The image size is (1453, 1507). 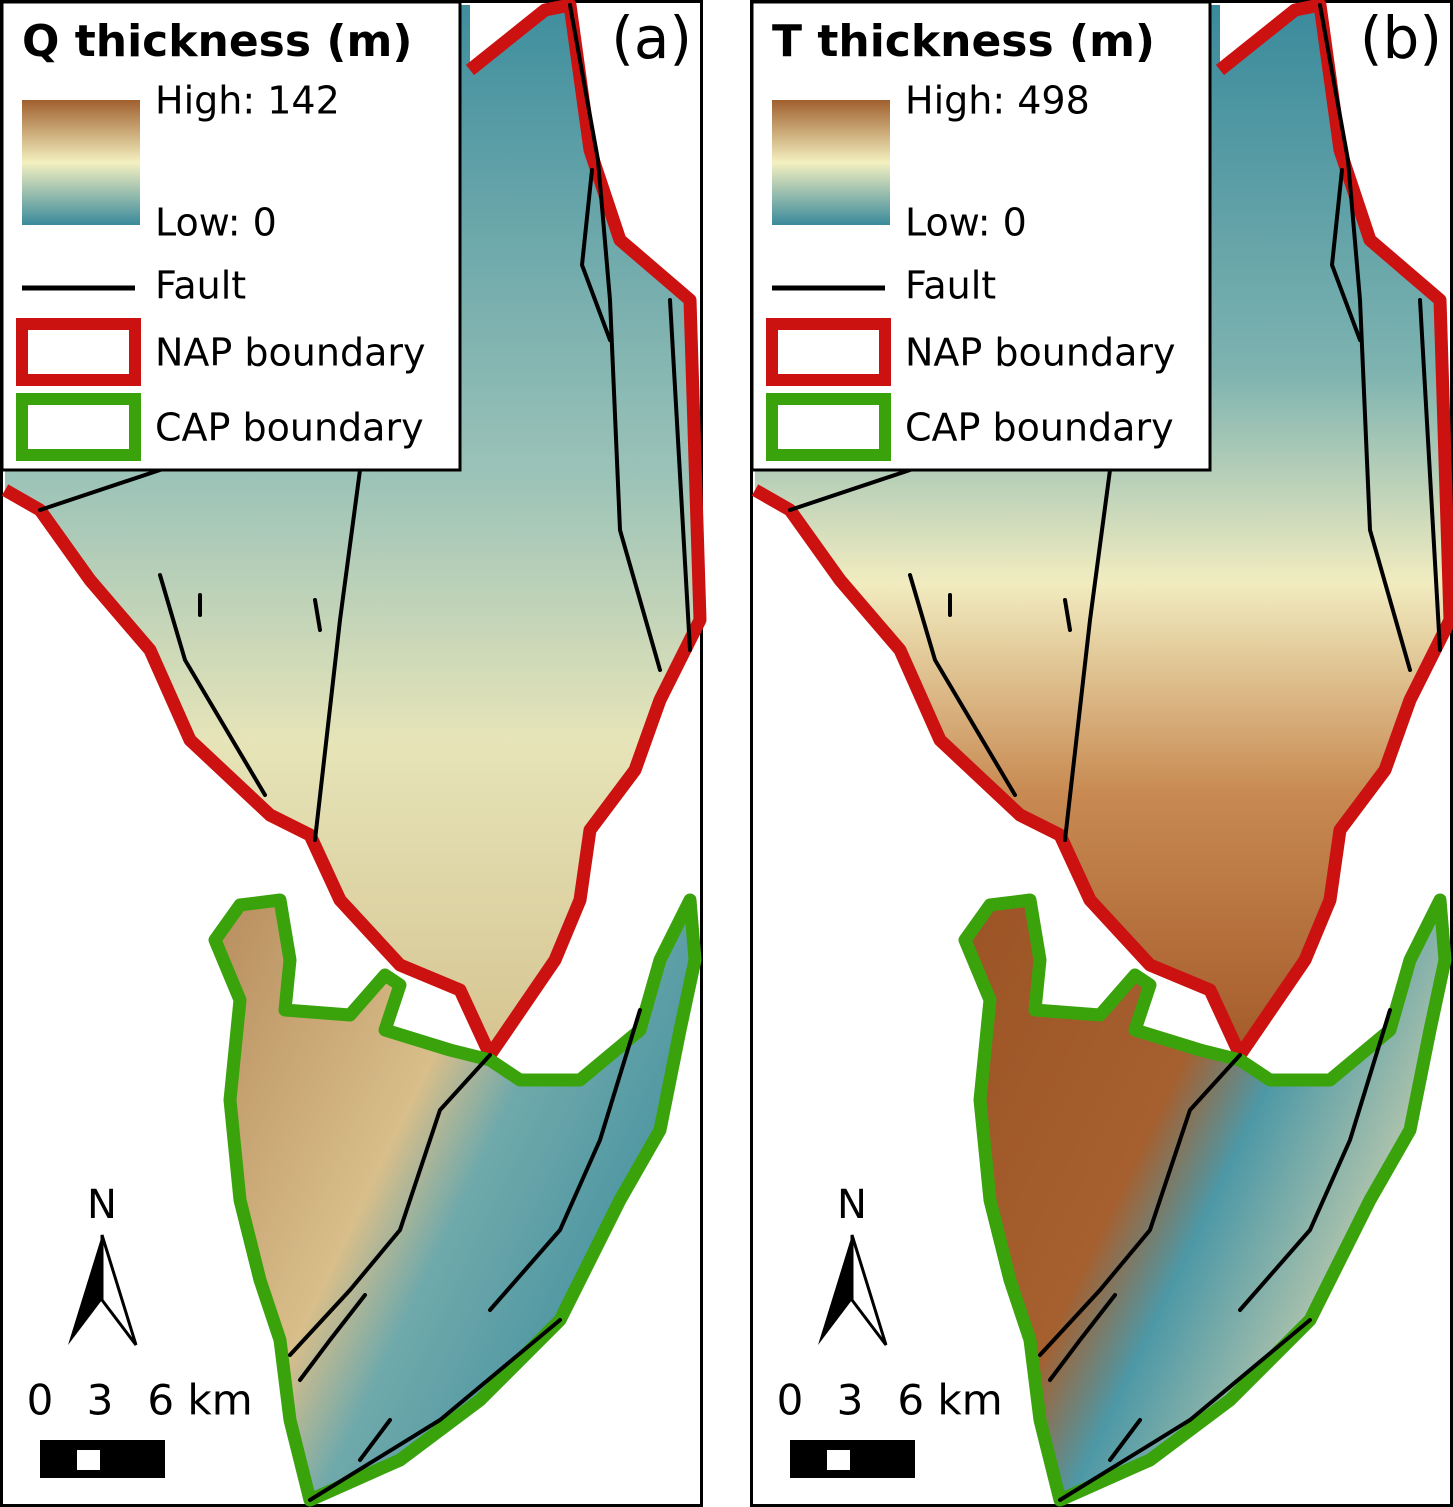 I want to click on legend-title: T thickness (m), so click(x=963, y=41).